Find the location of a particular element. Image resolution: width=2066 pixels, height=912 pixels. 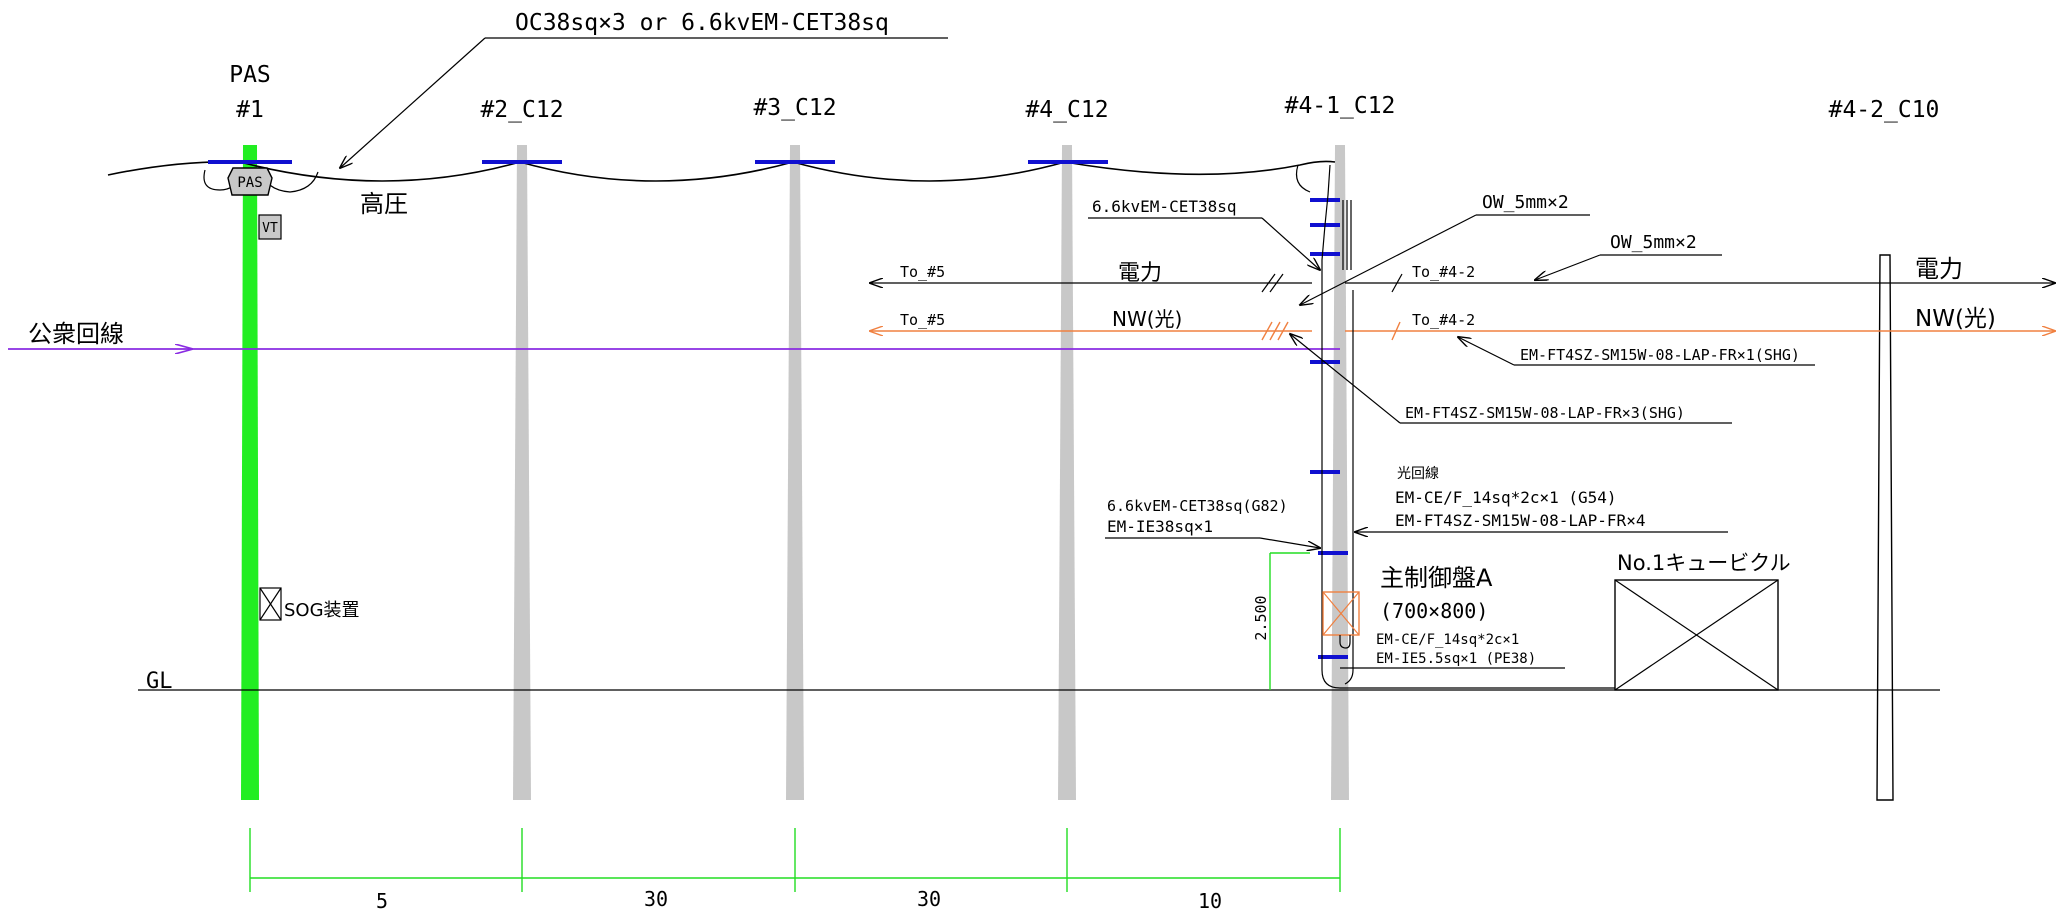

pole-4-2-label: #4-2_C10 is located at coordinates (1884, 110).